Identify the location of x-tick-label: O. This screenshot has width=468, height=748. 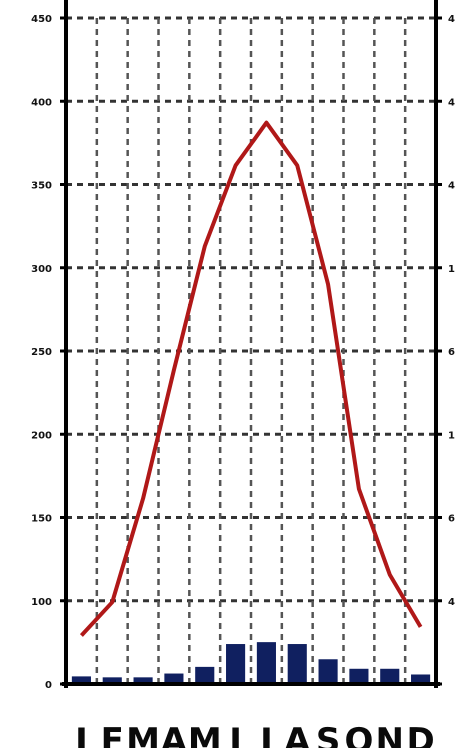
(358, 734).